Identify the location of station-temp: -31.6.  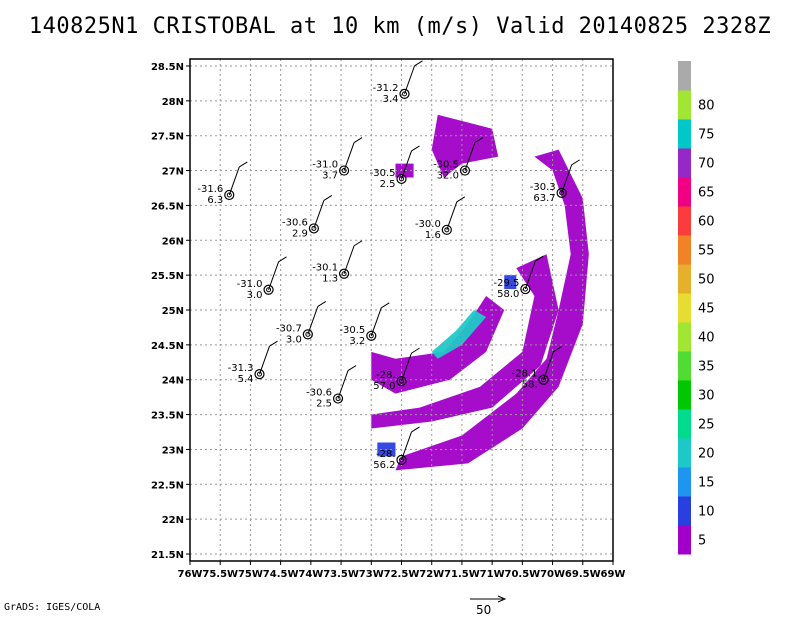
(210, 189).